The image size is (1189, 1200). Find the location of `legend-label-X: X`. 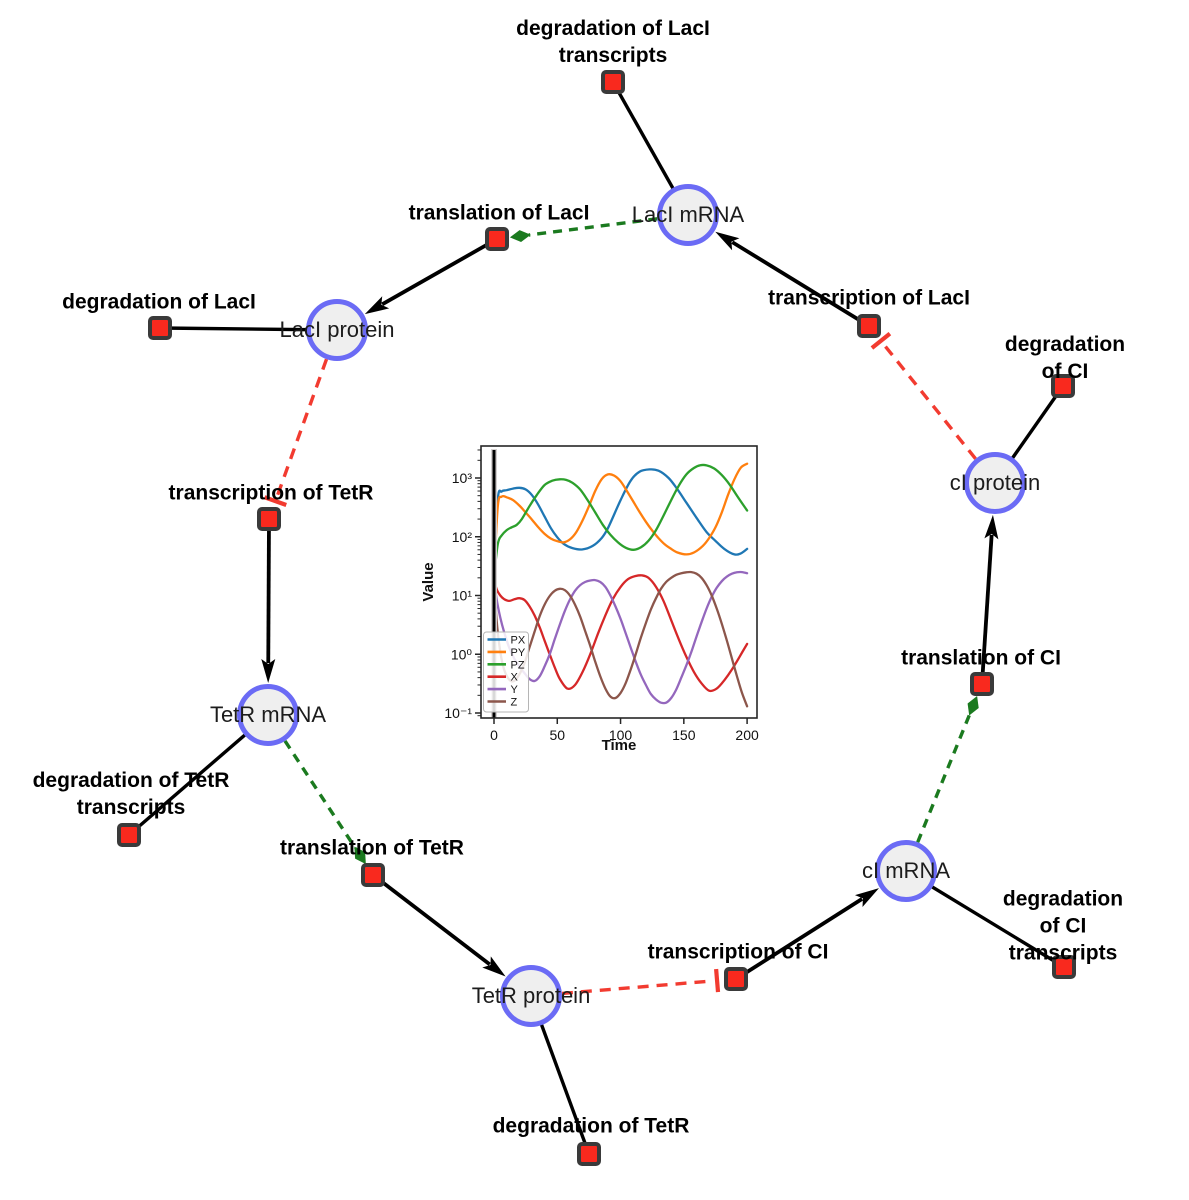

legend-label-X: X is located at coordinates (515, 678).